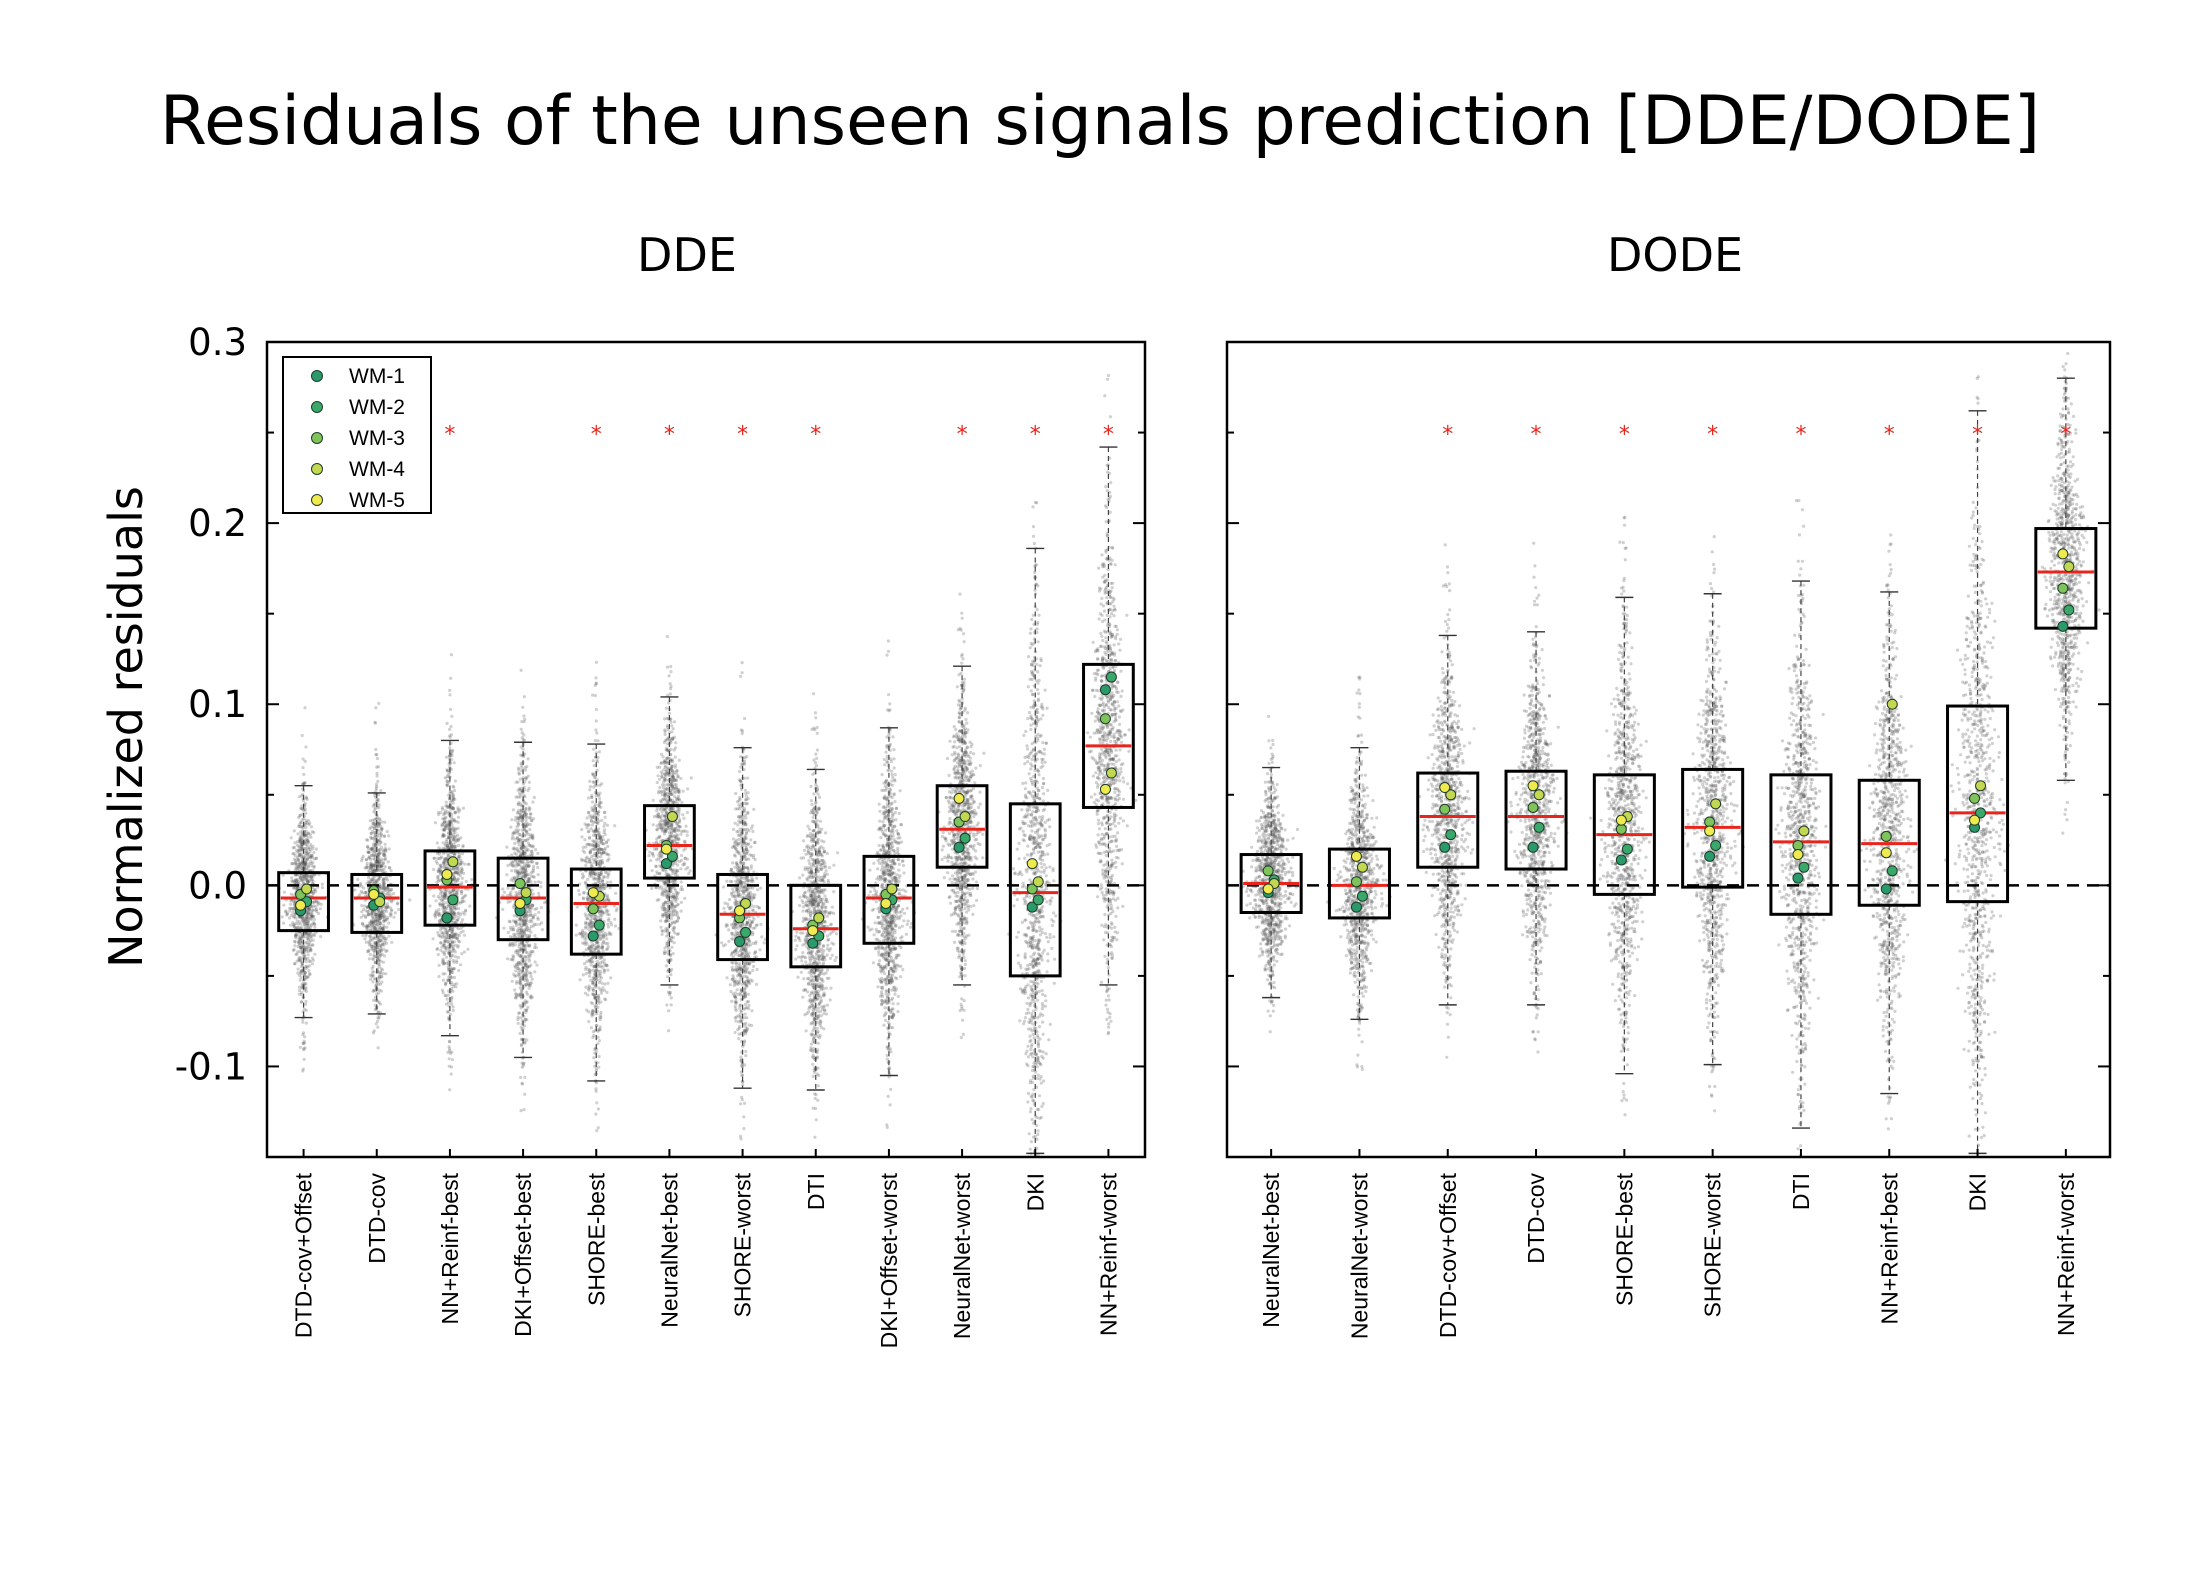 The width and height of the screenshot is (2200, 1592). What do you see at coordinates (892, 889) in the screenshot?
I see `wm-4-point-dki-offset-worst` at bounding box center [892, 889].